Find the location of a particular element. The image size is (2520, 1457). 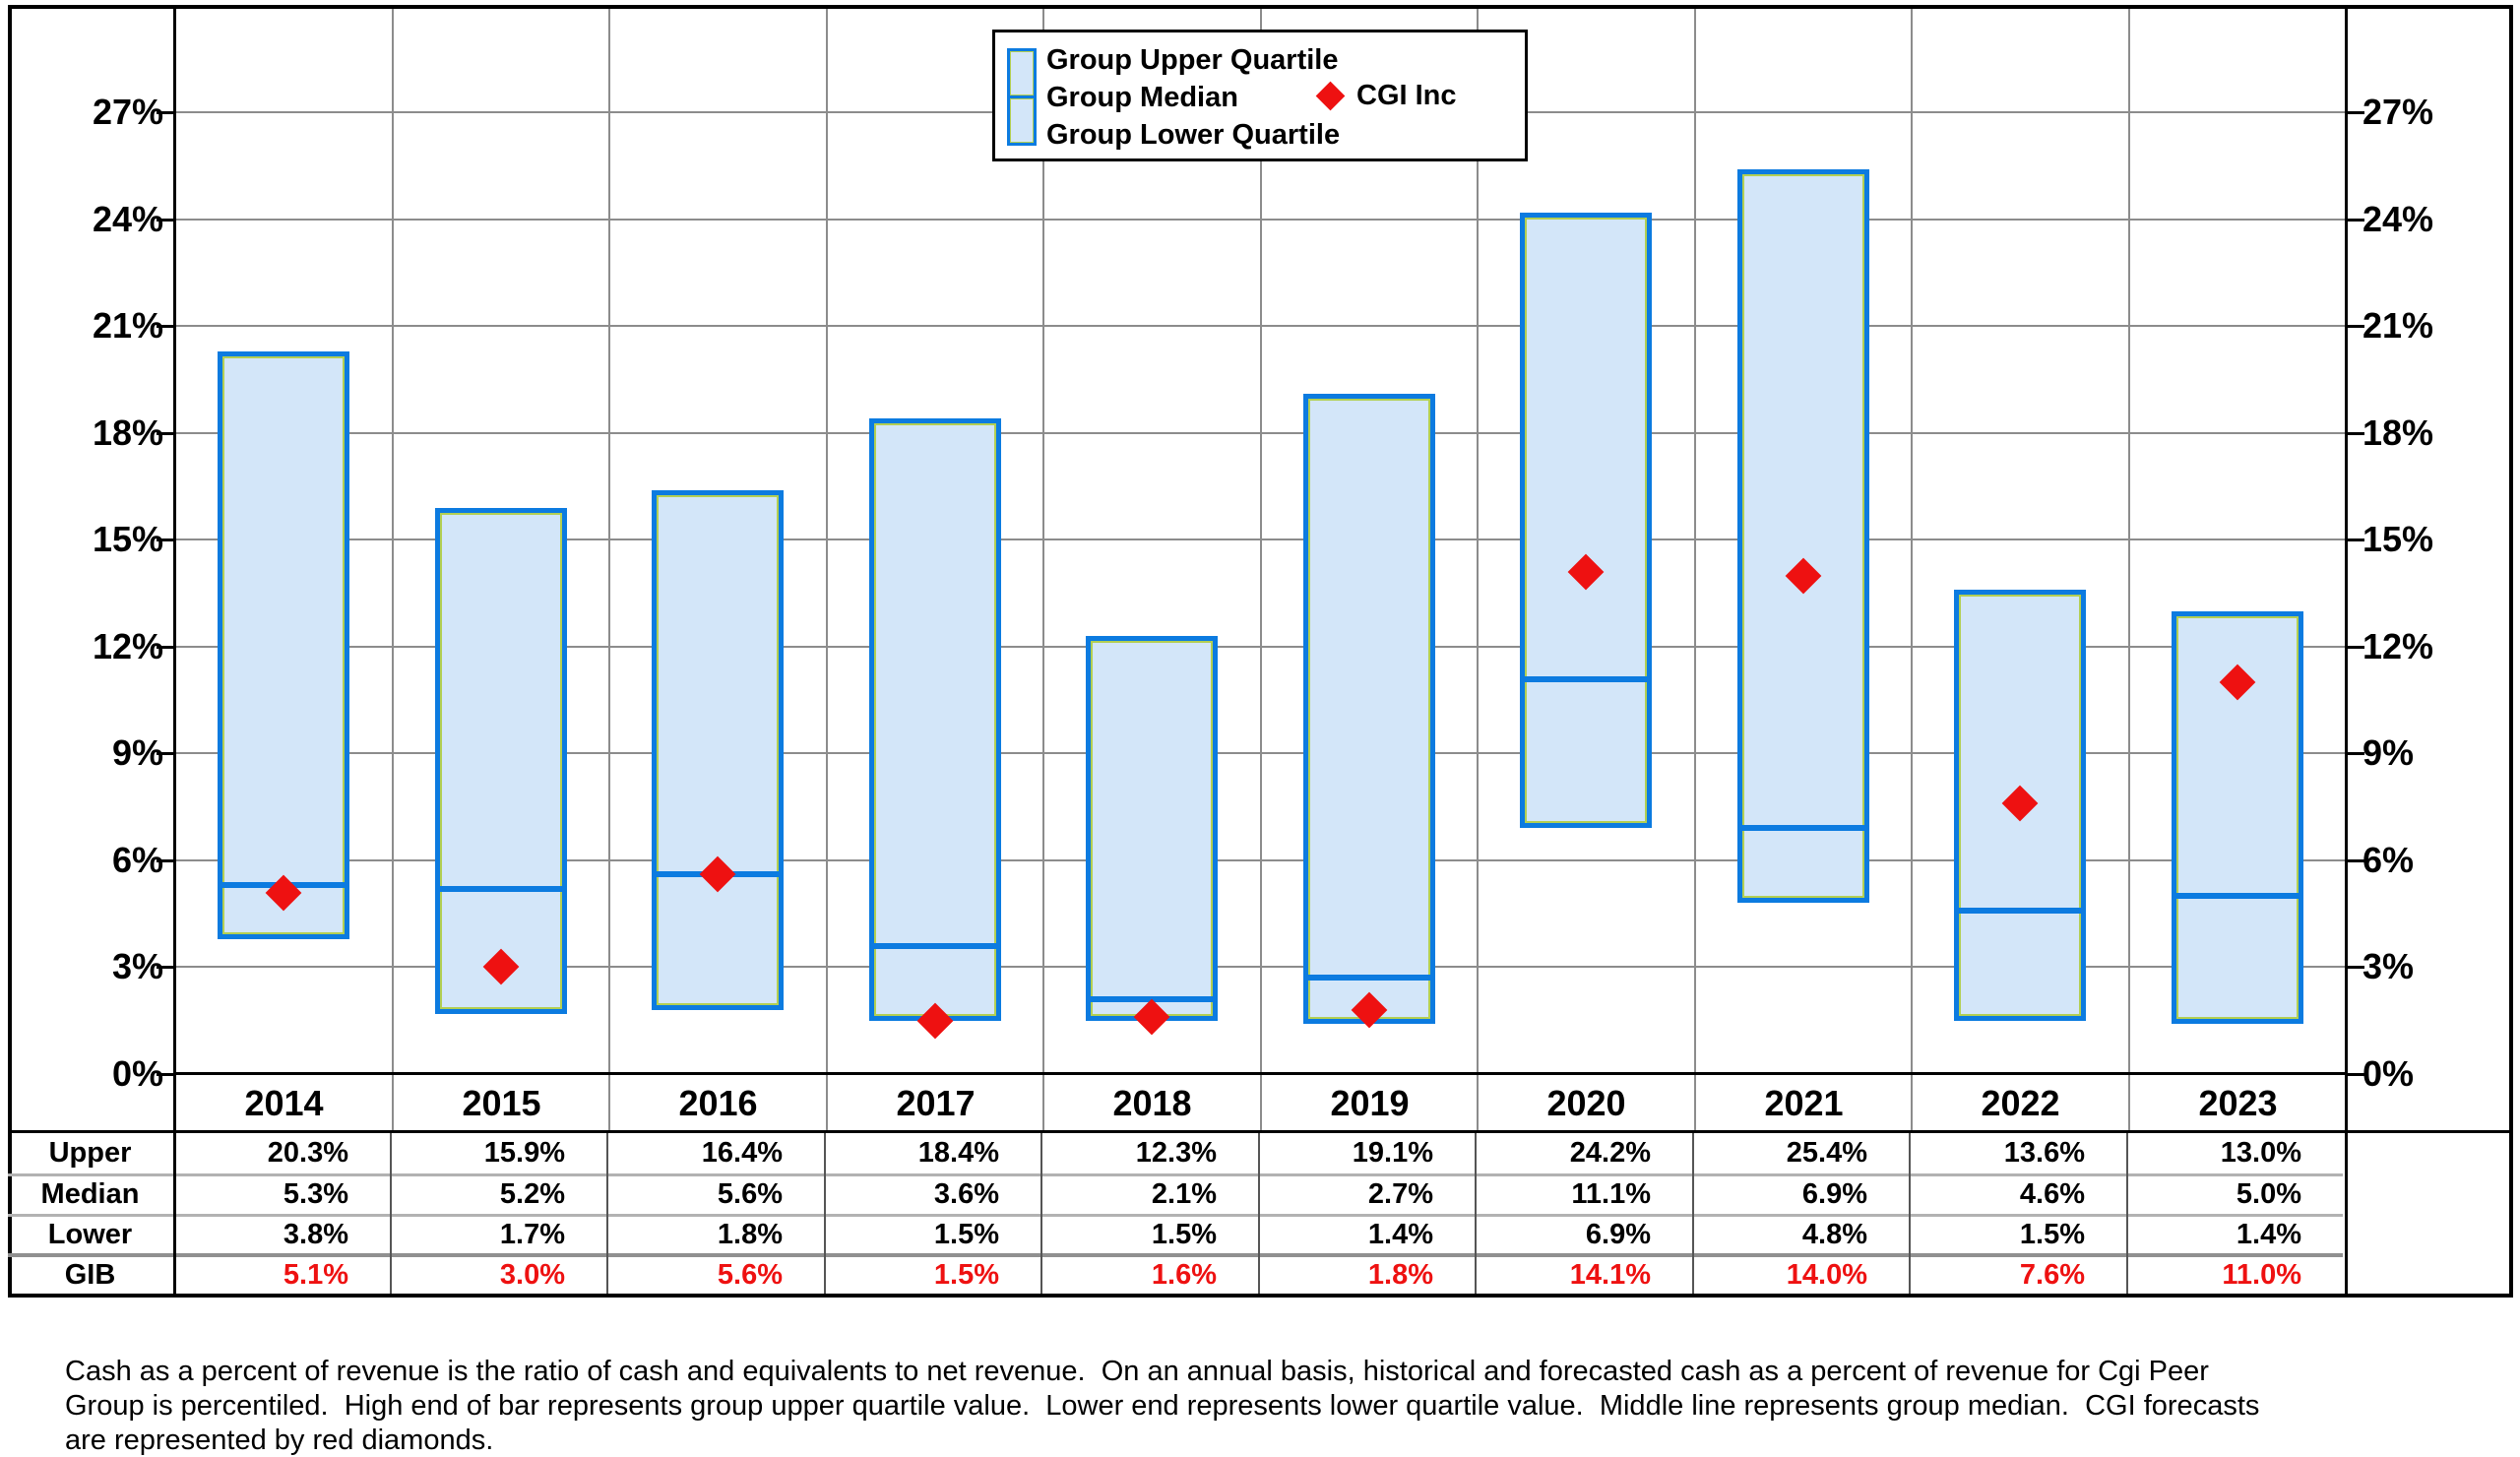

table-cell: 14.1% is located at coordinates (1584, 1273).